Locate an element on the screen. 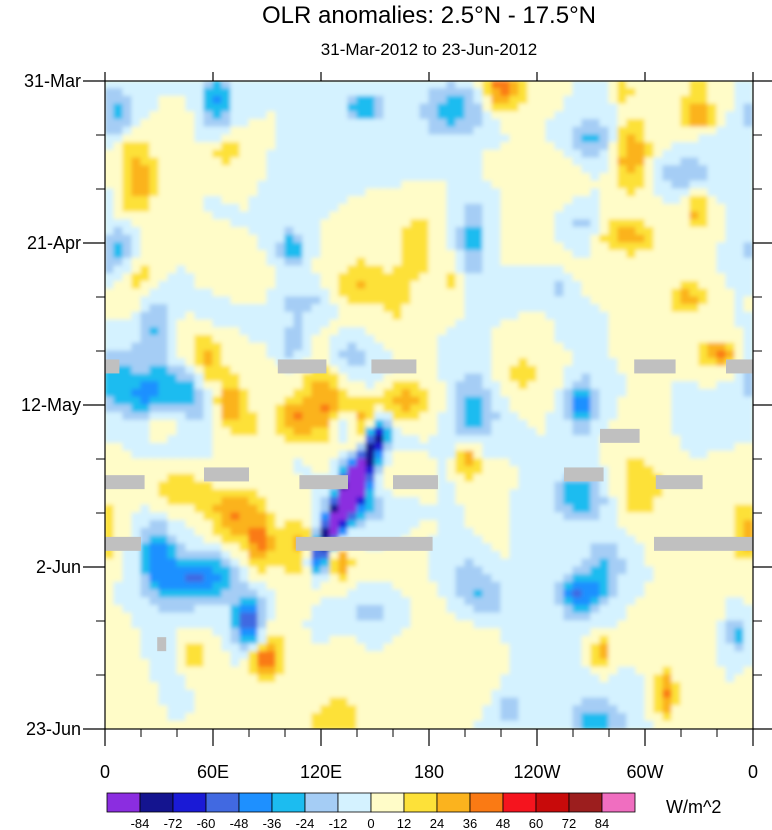  colorbar-tick-label: -36 is located at coordinates (272, 823).